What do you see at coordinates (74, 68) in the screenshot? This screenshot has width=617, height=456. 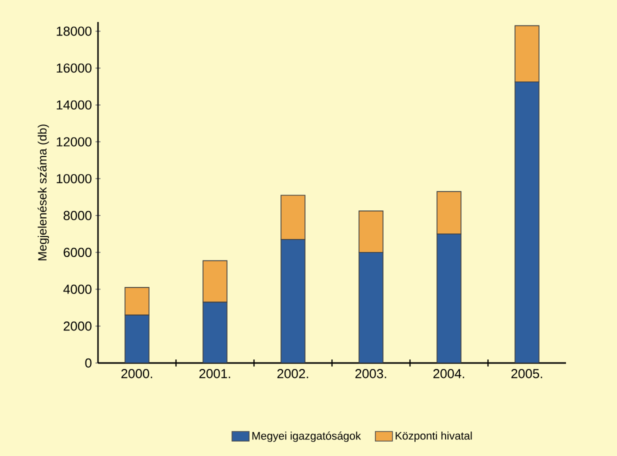 I see `y-tick-label: 16000` at bounding box center [74, 68].